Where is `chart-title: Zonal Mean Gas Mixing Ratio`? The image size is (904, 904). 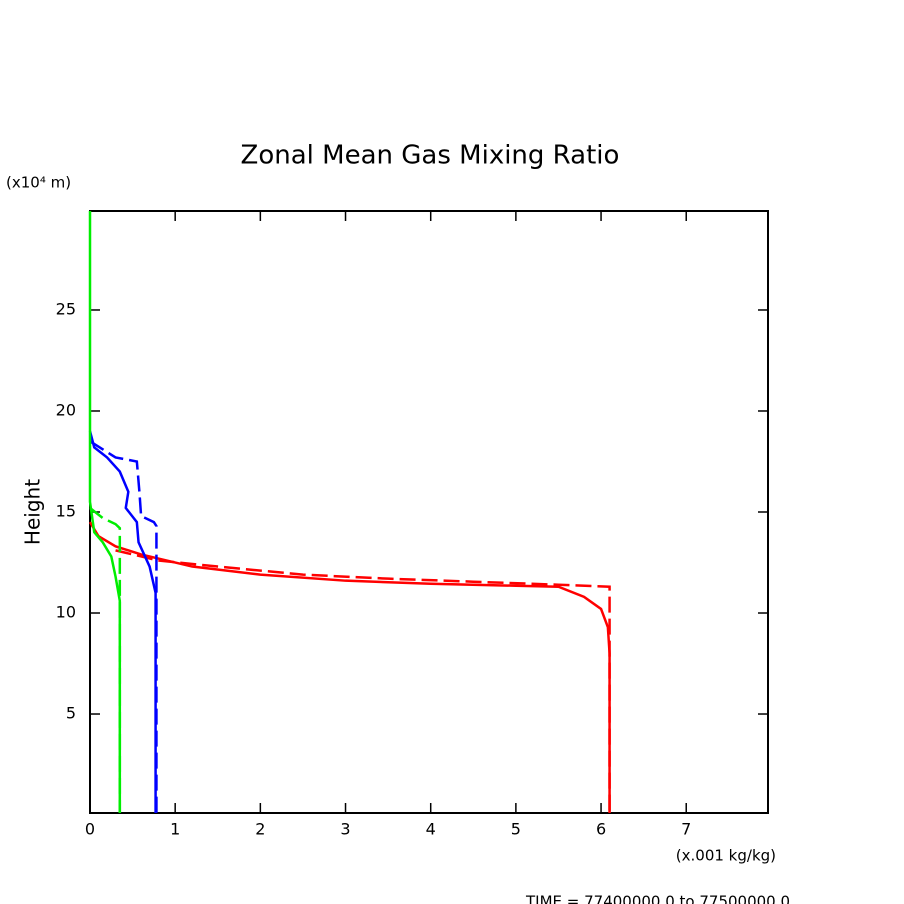 chart-title: Zonal Mean Gas Mixing Ratio is located at coordinates (430, 156).